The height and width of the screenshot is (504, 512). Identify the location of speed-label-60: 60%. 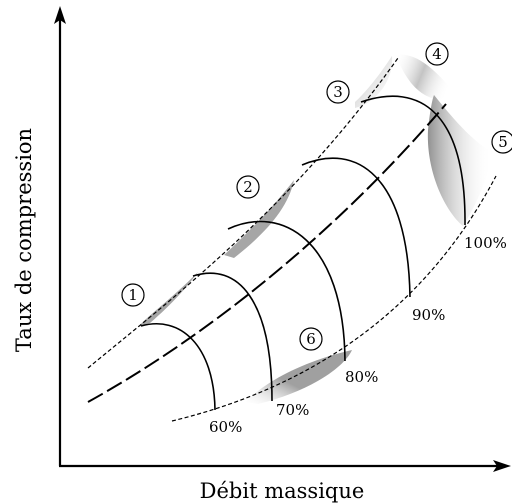
(225, 427).